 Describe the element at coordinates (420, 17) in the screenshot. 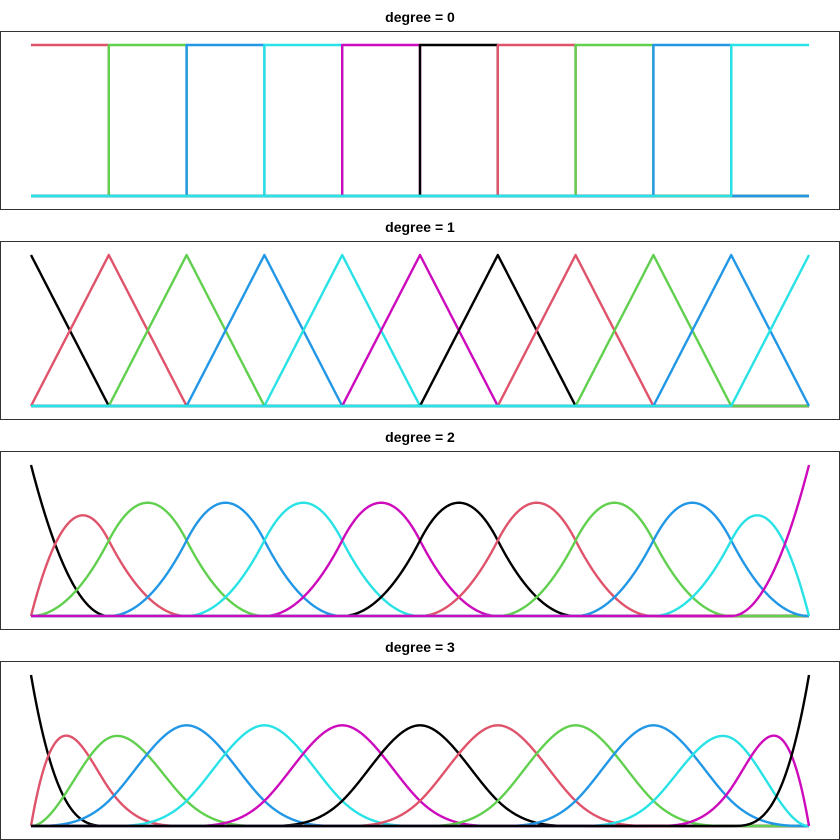

I see `panel-title: degree = 0` at that location.